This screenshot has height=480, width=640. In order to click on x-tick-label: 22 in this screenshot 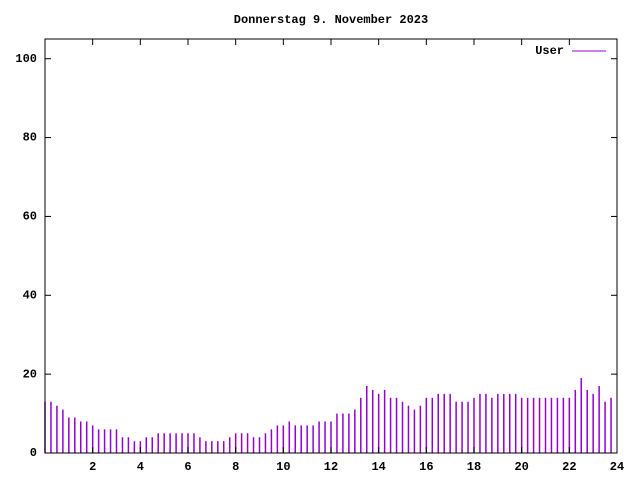, I will do `click(569, 467)`.